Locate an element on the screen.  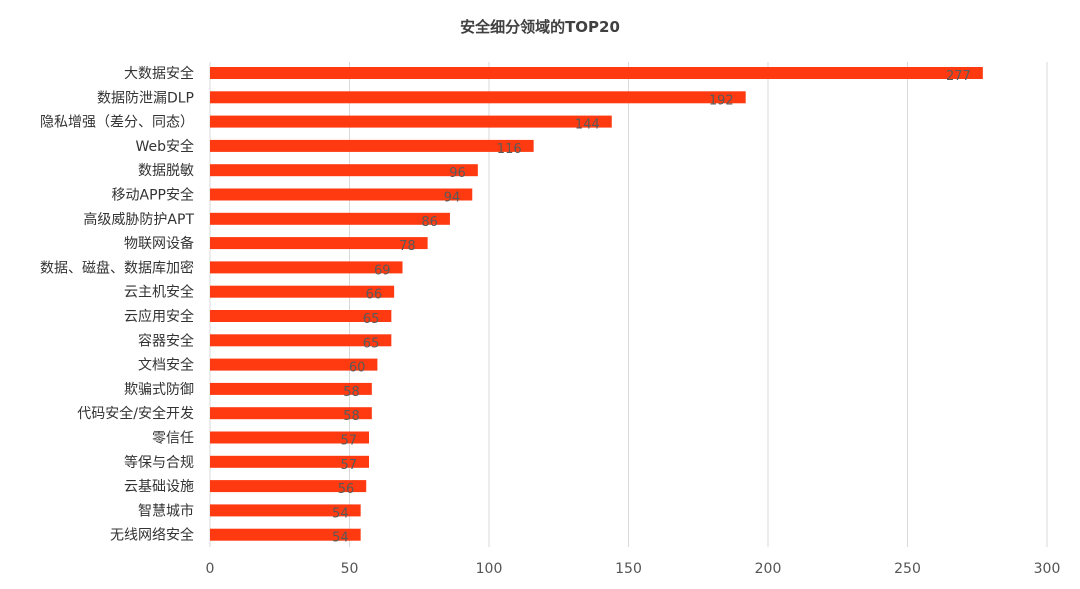
category-label: 零信任 is located at coordinates (173, 439).